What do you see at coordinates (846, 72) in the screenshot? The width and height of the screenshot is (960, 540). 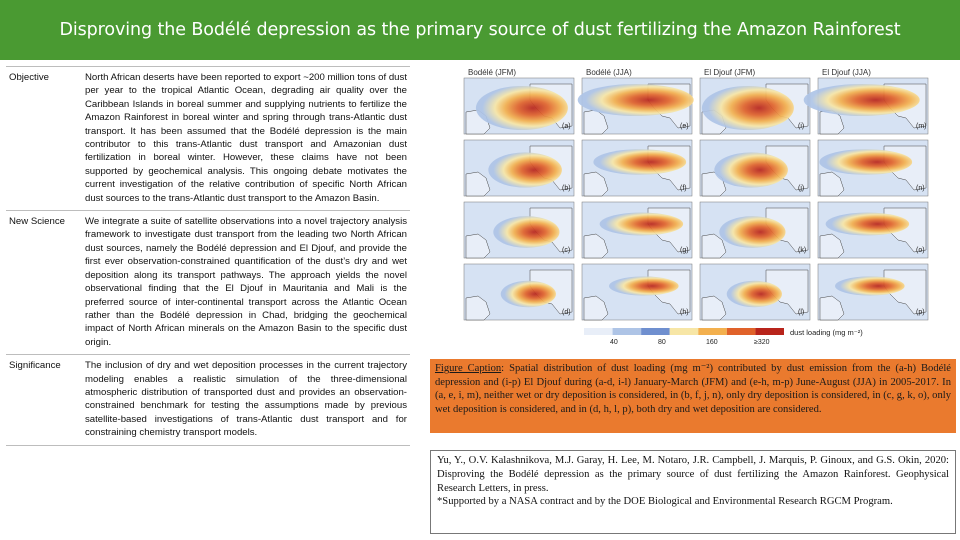 I see `column-title: El Djouf (JJA)` at bounding box center [846, 72].